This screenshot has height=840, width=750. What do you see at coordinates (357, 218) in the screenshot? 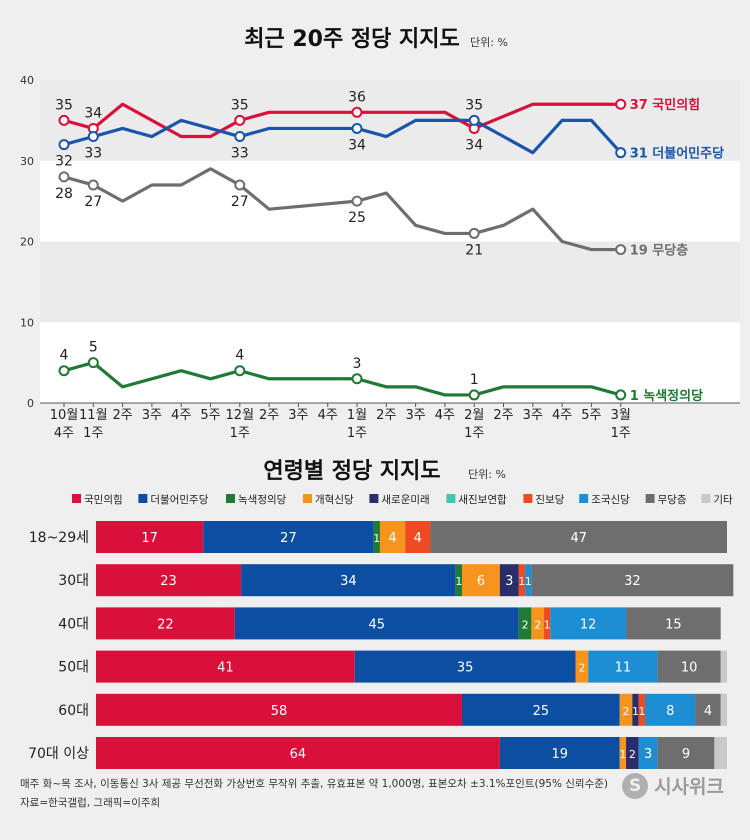
I see `data-label: 25` at bounding box center [357, 218].